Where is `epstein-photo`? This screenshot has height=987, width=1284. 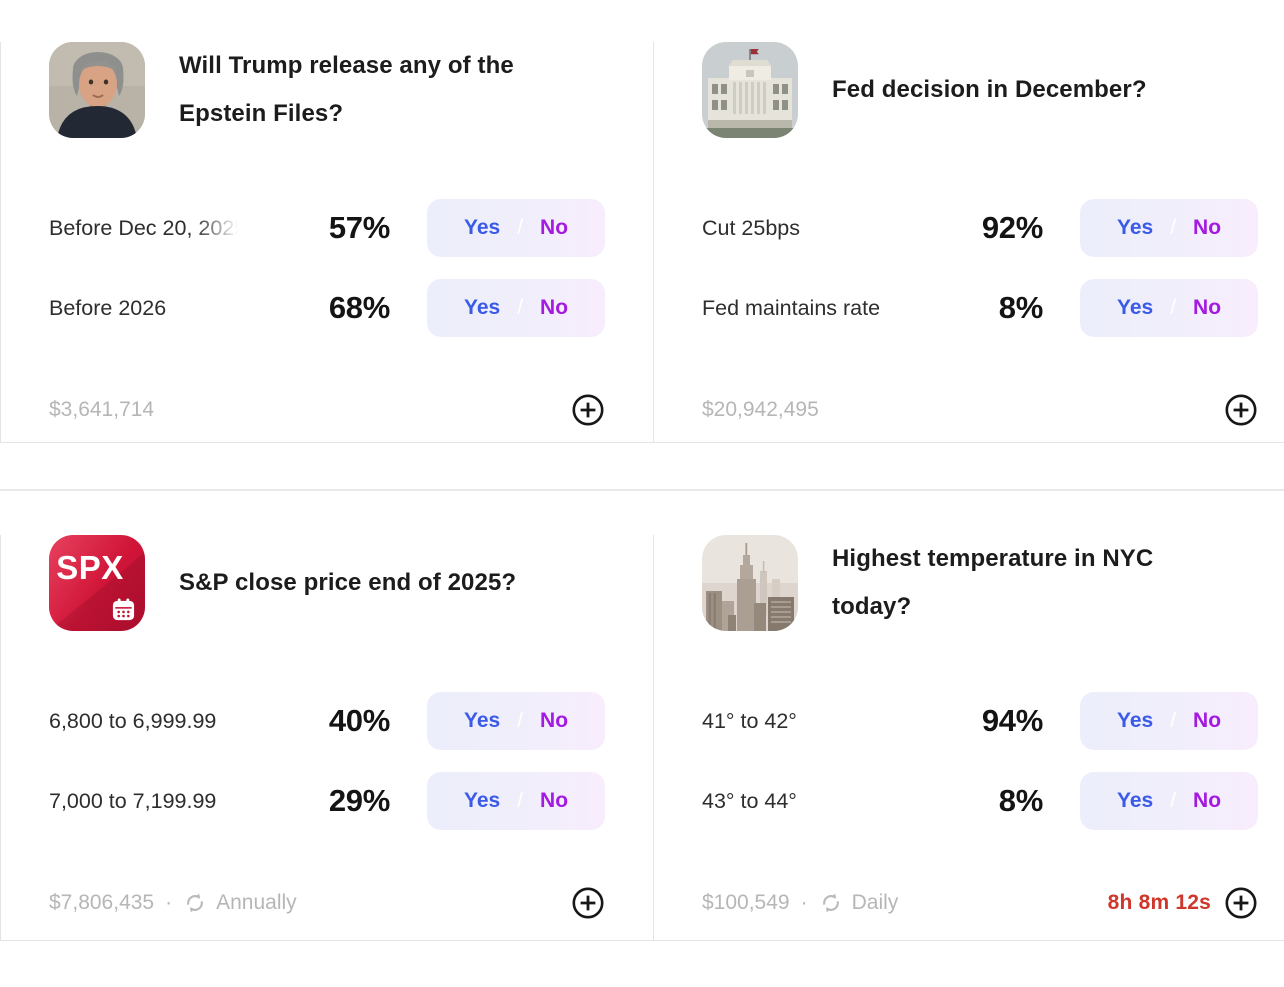 epstein-photo is located at coordinates (97, 90).